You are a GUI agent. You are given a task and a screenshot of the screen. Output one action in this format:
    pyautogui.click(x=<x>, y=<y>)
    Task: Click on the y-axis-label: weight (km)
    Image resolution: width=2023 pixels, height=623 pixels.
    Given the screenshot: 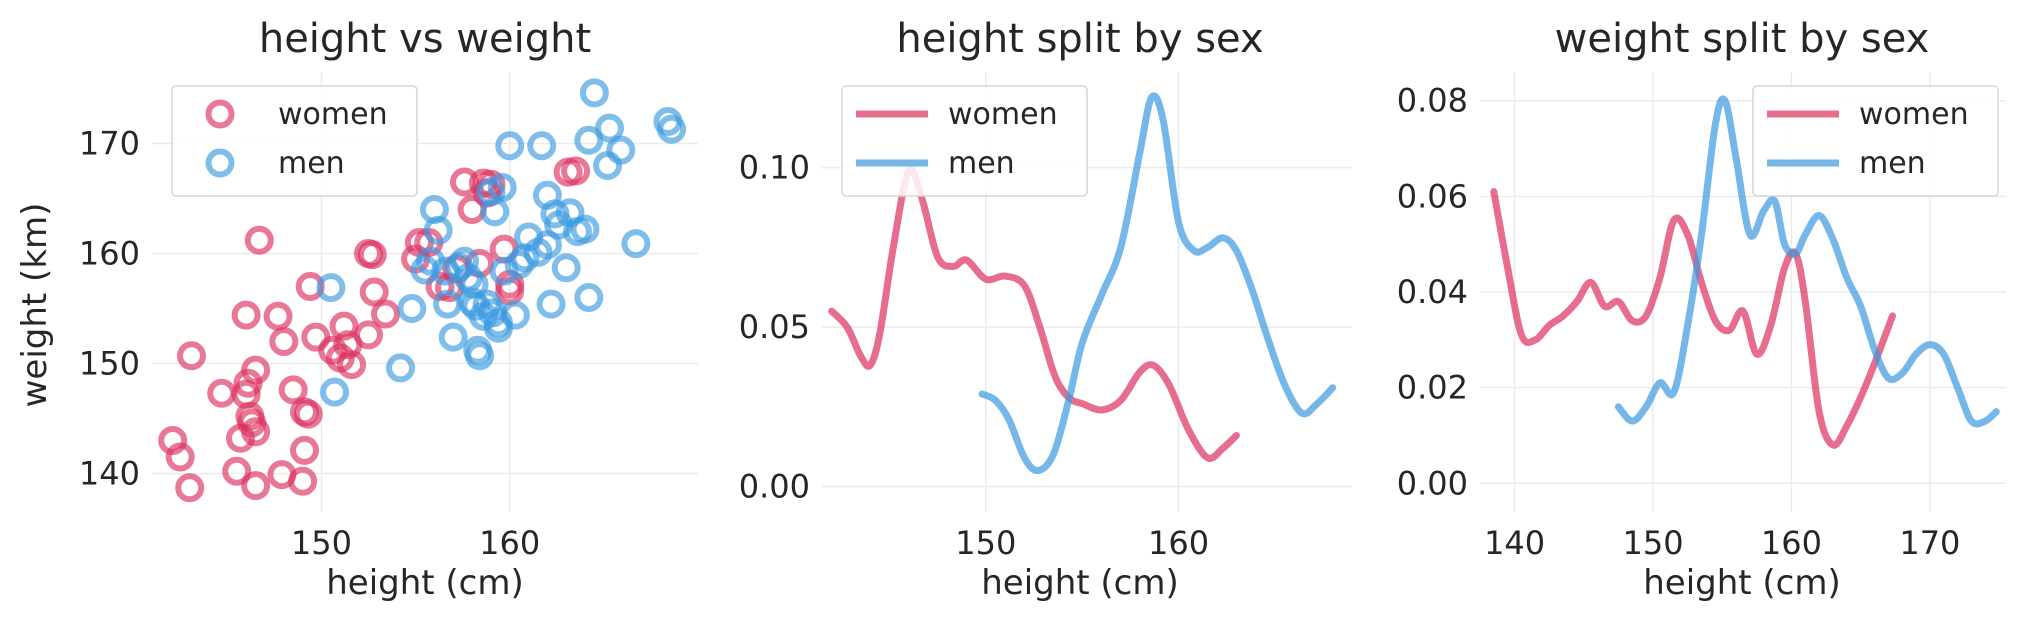 What is the action you would take?
    pyautogui.click(x=35, y=305)
    